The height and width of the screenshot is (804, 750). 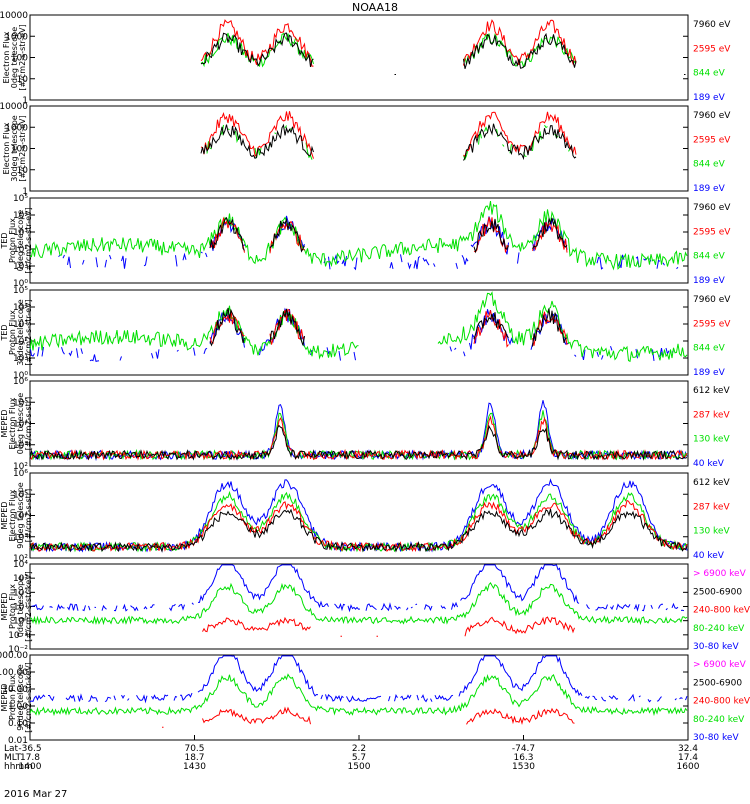 What do you see at coordinates (12, 240) in the screenshot?
I see `y-axis-label: Proton Flux` at bounding box center [12, 240].